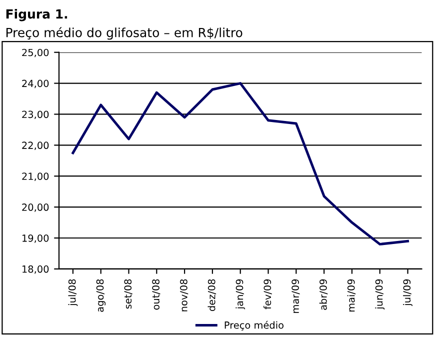 Image resolution: width=437 pixels, height=361 pixels. What do you see at coordinates (296, 296) in the screenshot?
I see `x-tick-label: mar/09` at bounding box center [296, 296].